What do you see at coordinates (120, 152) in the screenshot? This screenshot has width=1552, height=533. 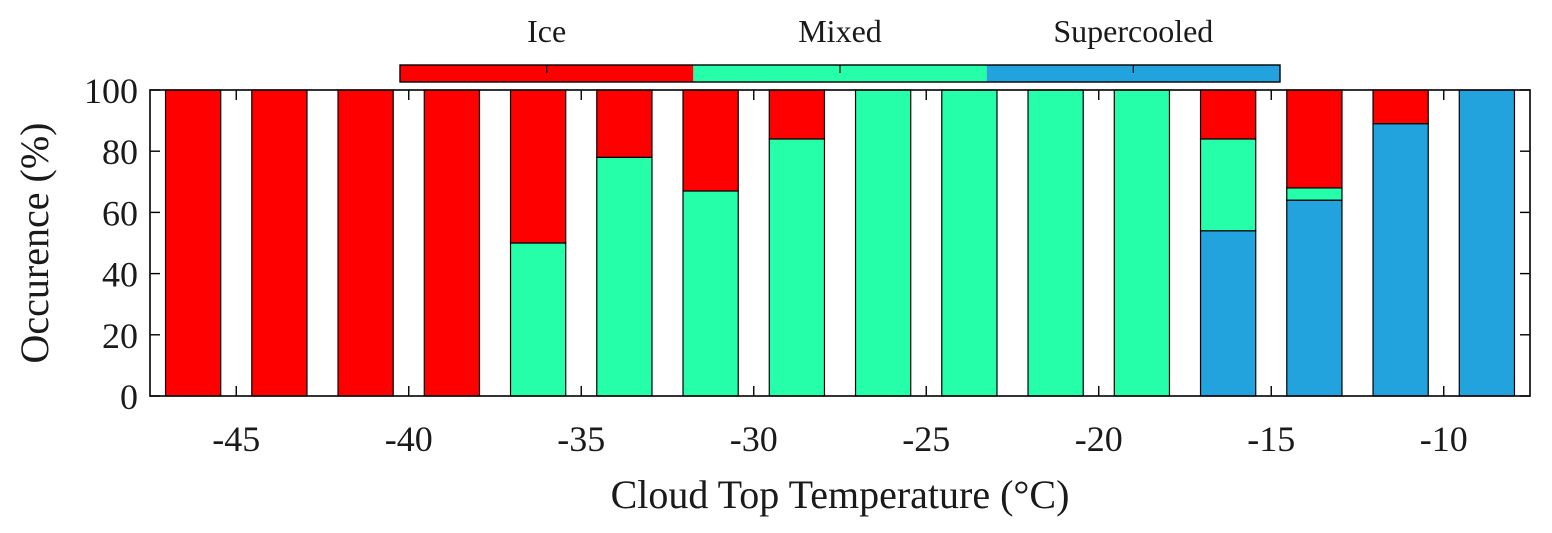 I see `y-tick-label: 80` at bounding box center [120, 152].